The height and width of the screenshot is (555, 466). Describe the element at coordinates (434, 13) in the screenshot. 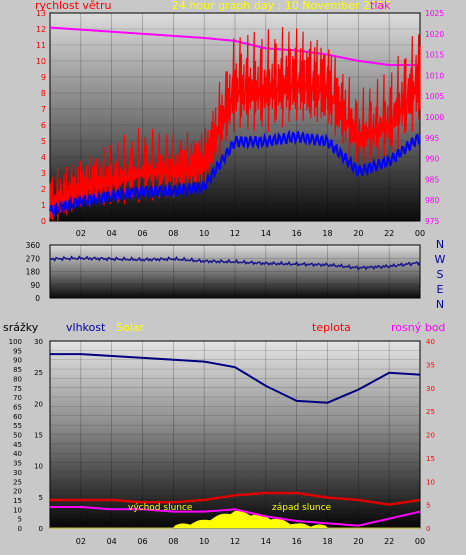

I see `pressure-tick-label: 1025` at that location.